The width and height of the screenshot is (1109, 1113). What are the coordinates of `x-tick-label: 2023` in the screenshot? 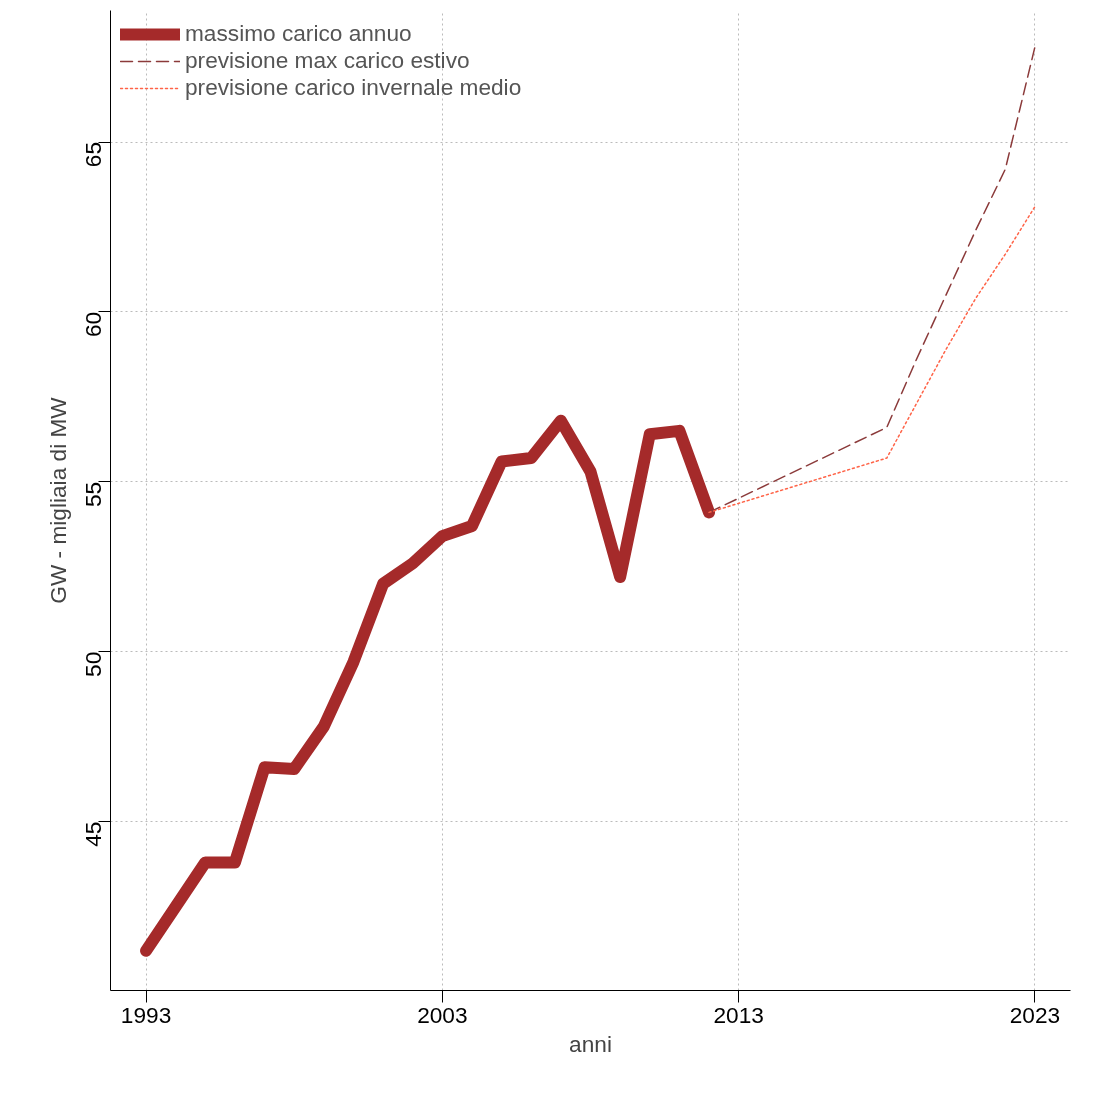 It's located at (1035, 1014).